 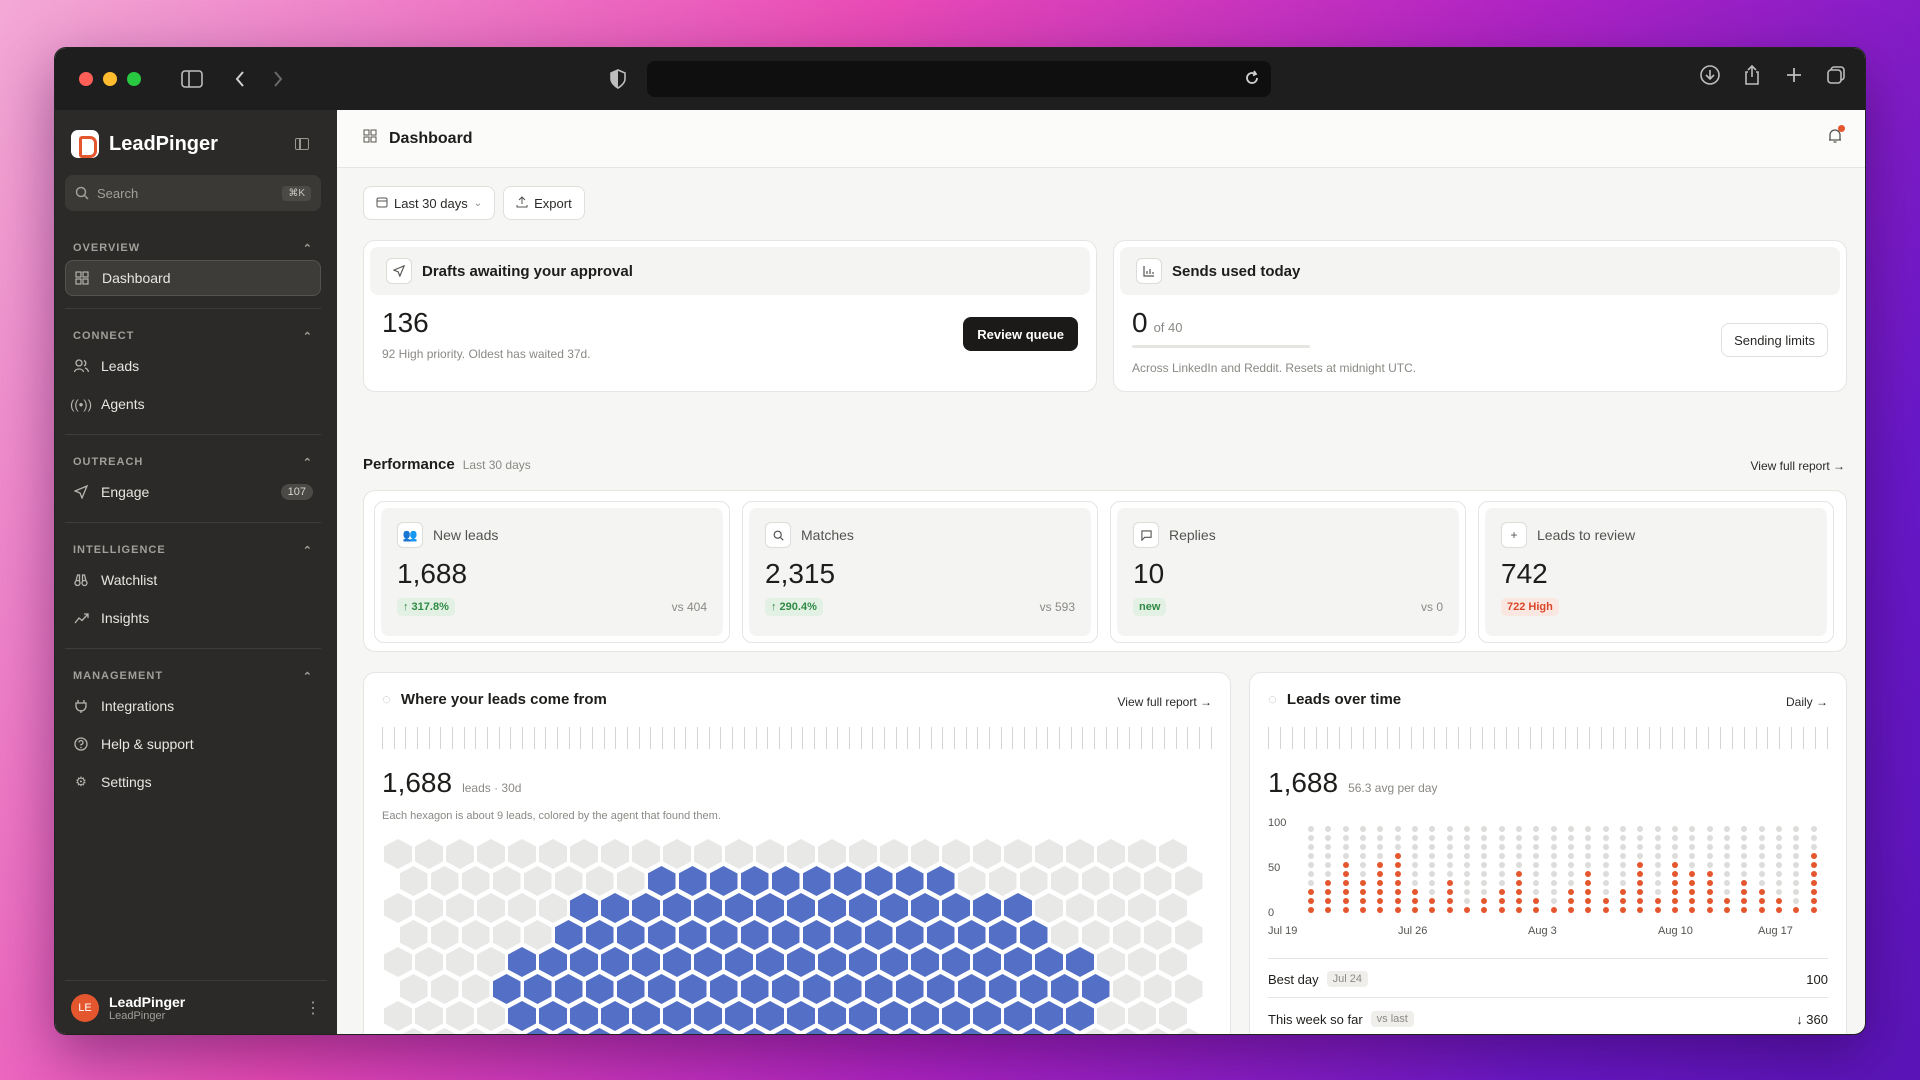 What do you see at coordinates (192, 79) in the screenshot?
I see `sidebar-toggle-icon` at bounding box center [192, 79].